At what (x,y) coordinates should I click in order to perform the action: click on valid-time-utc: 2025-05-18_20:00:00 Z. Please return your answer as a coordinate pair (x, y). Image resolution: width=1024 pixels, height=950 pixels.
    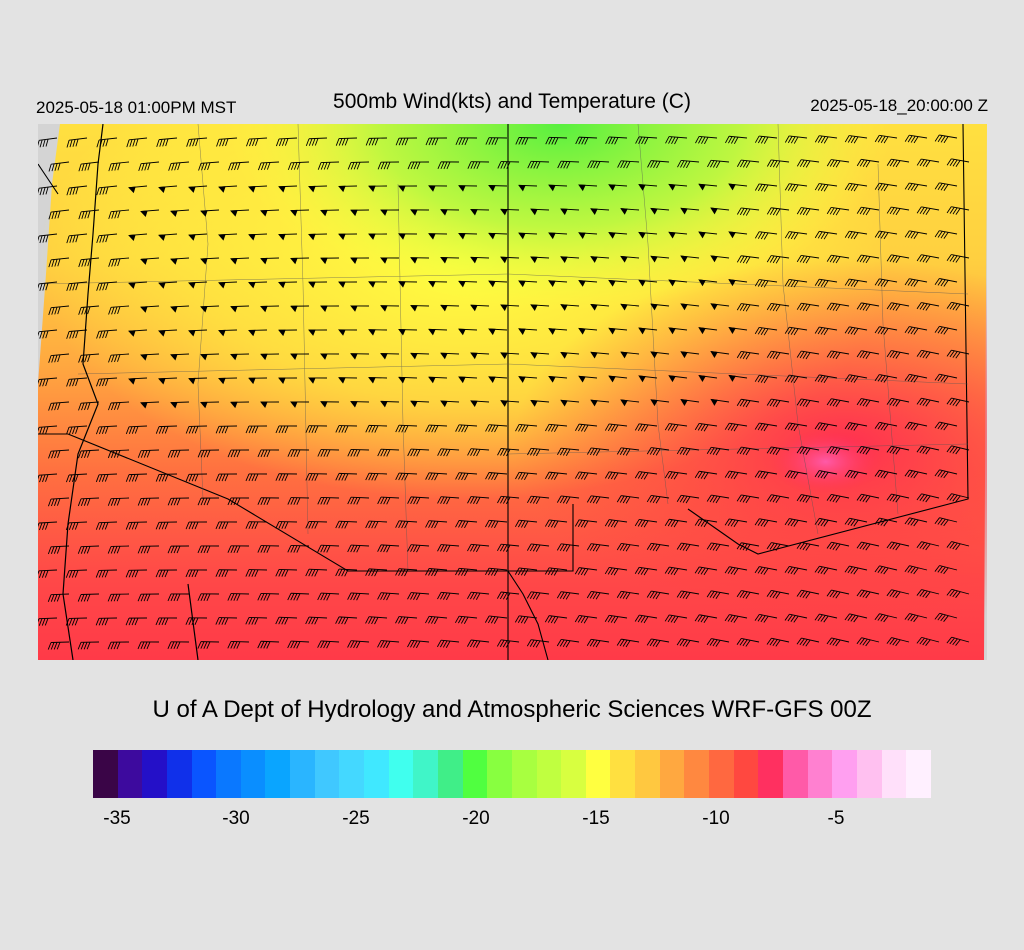
    Looking at the image, I should click on (899, 105).